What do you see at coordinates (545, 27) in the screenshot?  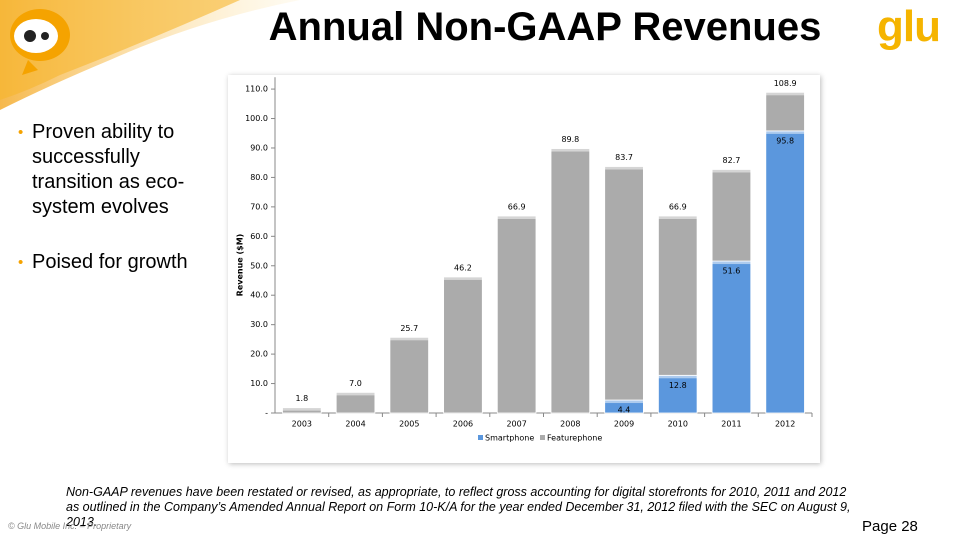 I see `slide-title: Annual Non-GAAP Revenues` at bounding box center [545, 27].